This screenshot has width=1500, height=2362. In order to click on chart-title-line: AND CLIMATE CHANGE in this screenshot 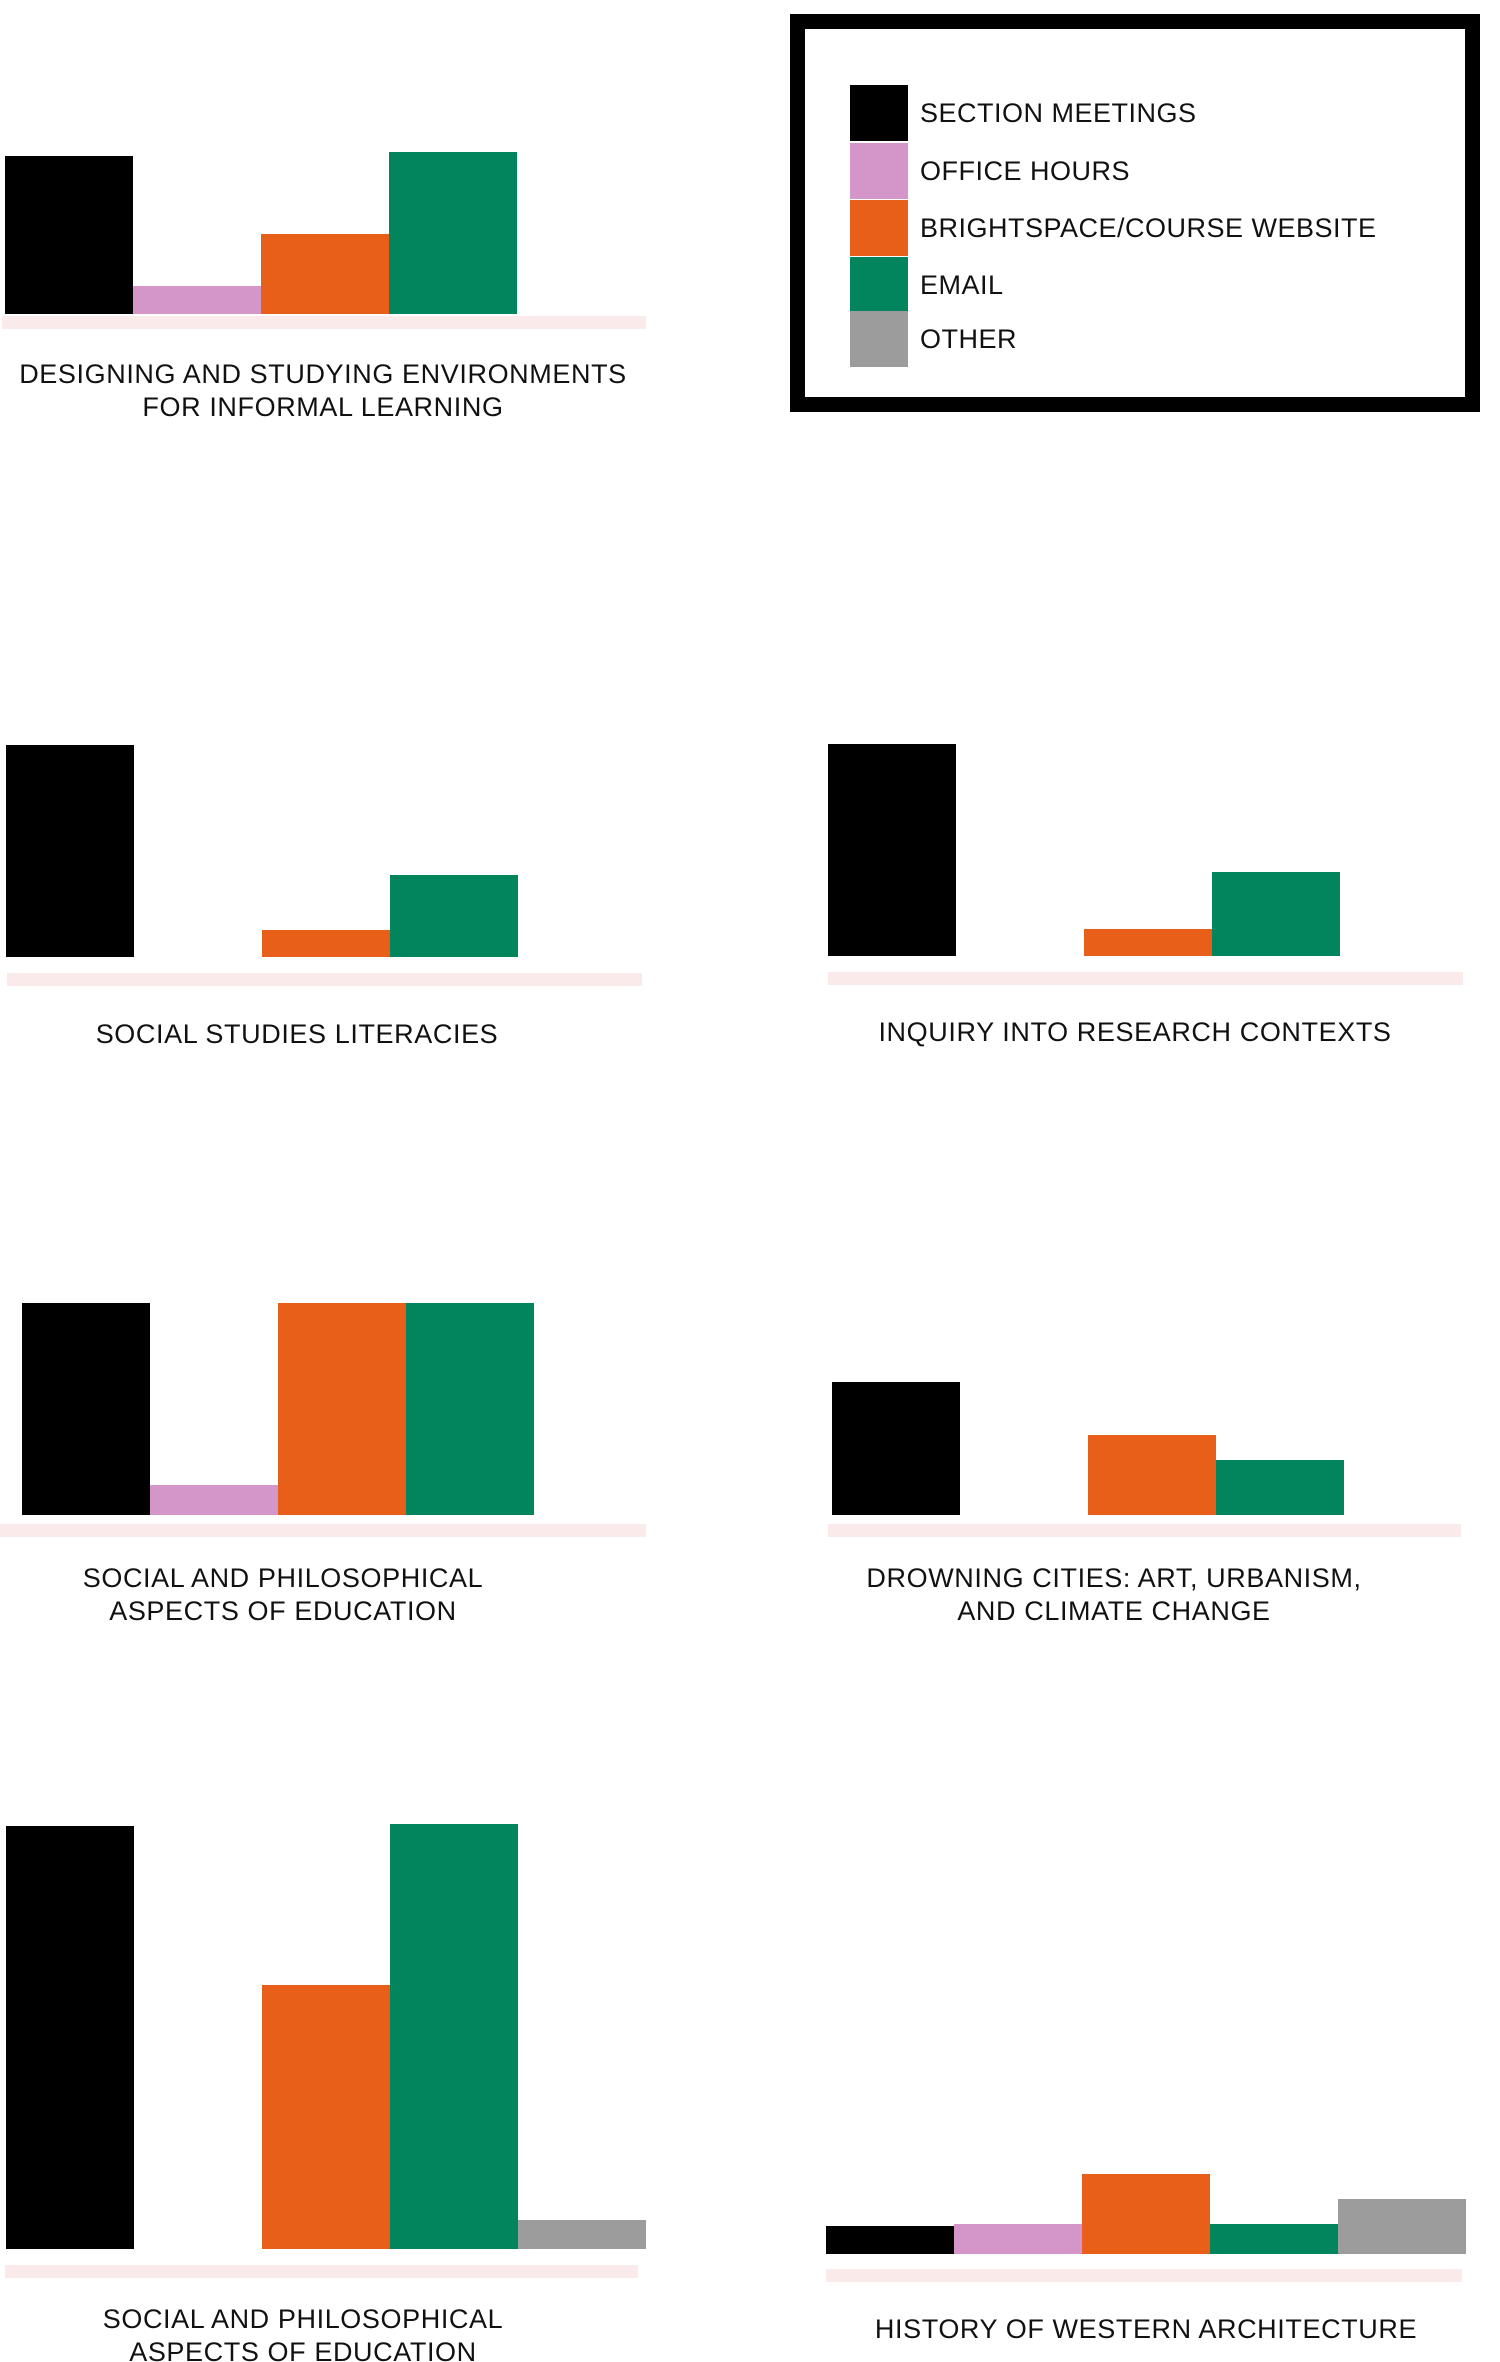, I will do `click(1113, 1611)`.